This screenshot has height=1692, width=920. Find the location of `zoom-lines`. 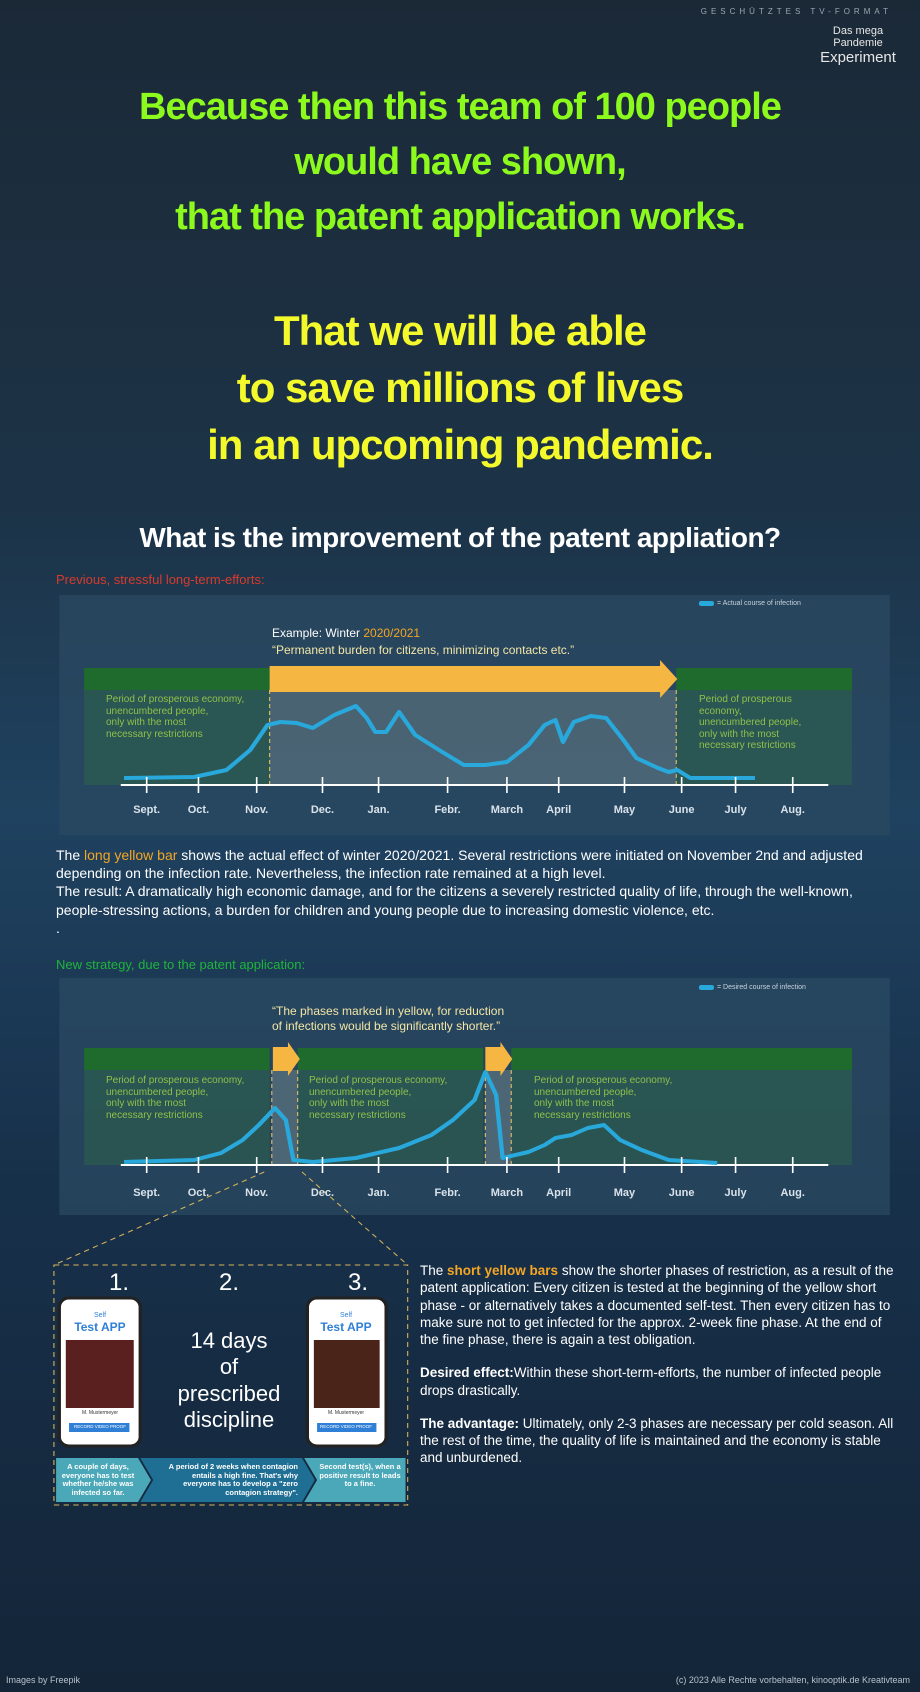

zoom-lines is located at coordinates (231, 1338).